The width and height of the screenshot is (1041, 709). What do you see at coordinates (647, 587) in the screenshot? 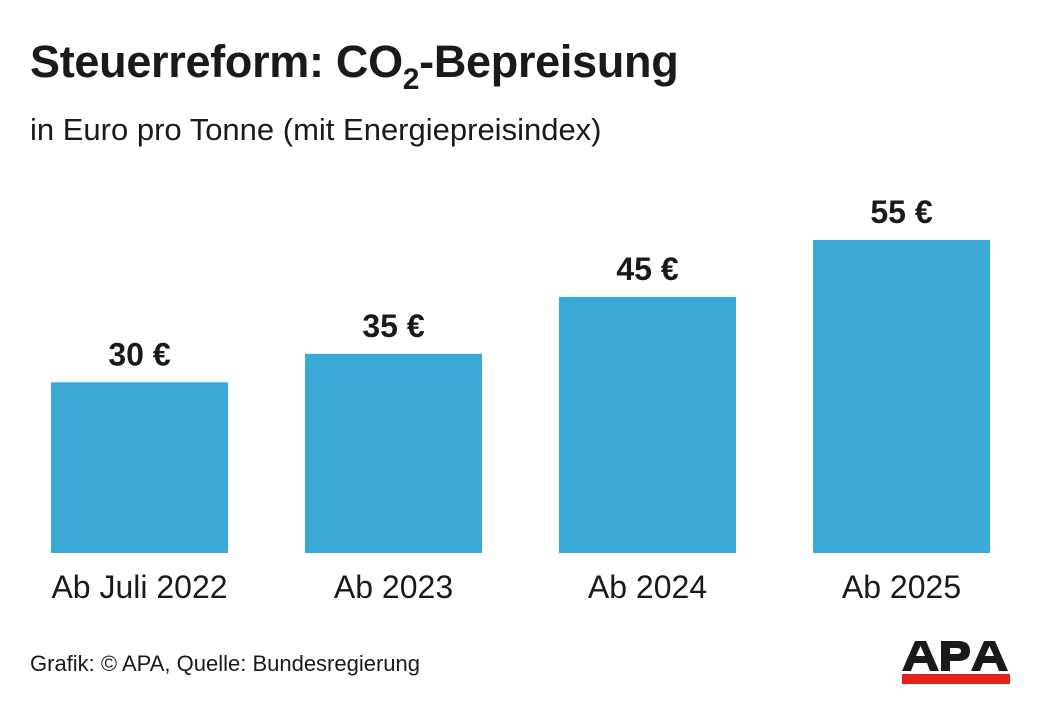
I see `category-label-3: Ab 2024` at bounding box center [647, 587].